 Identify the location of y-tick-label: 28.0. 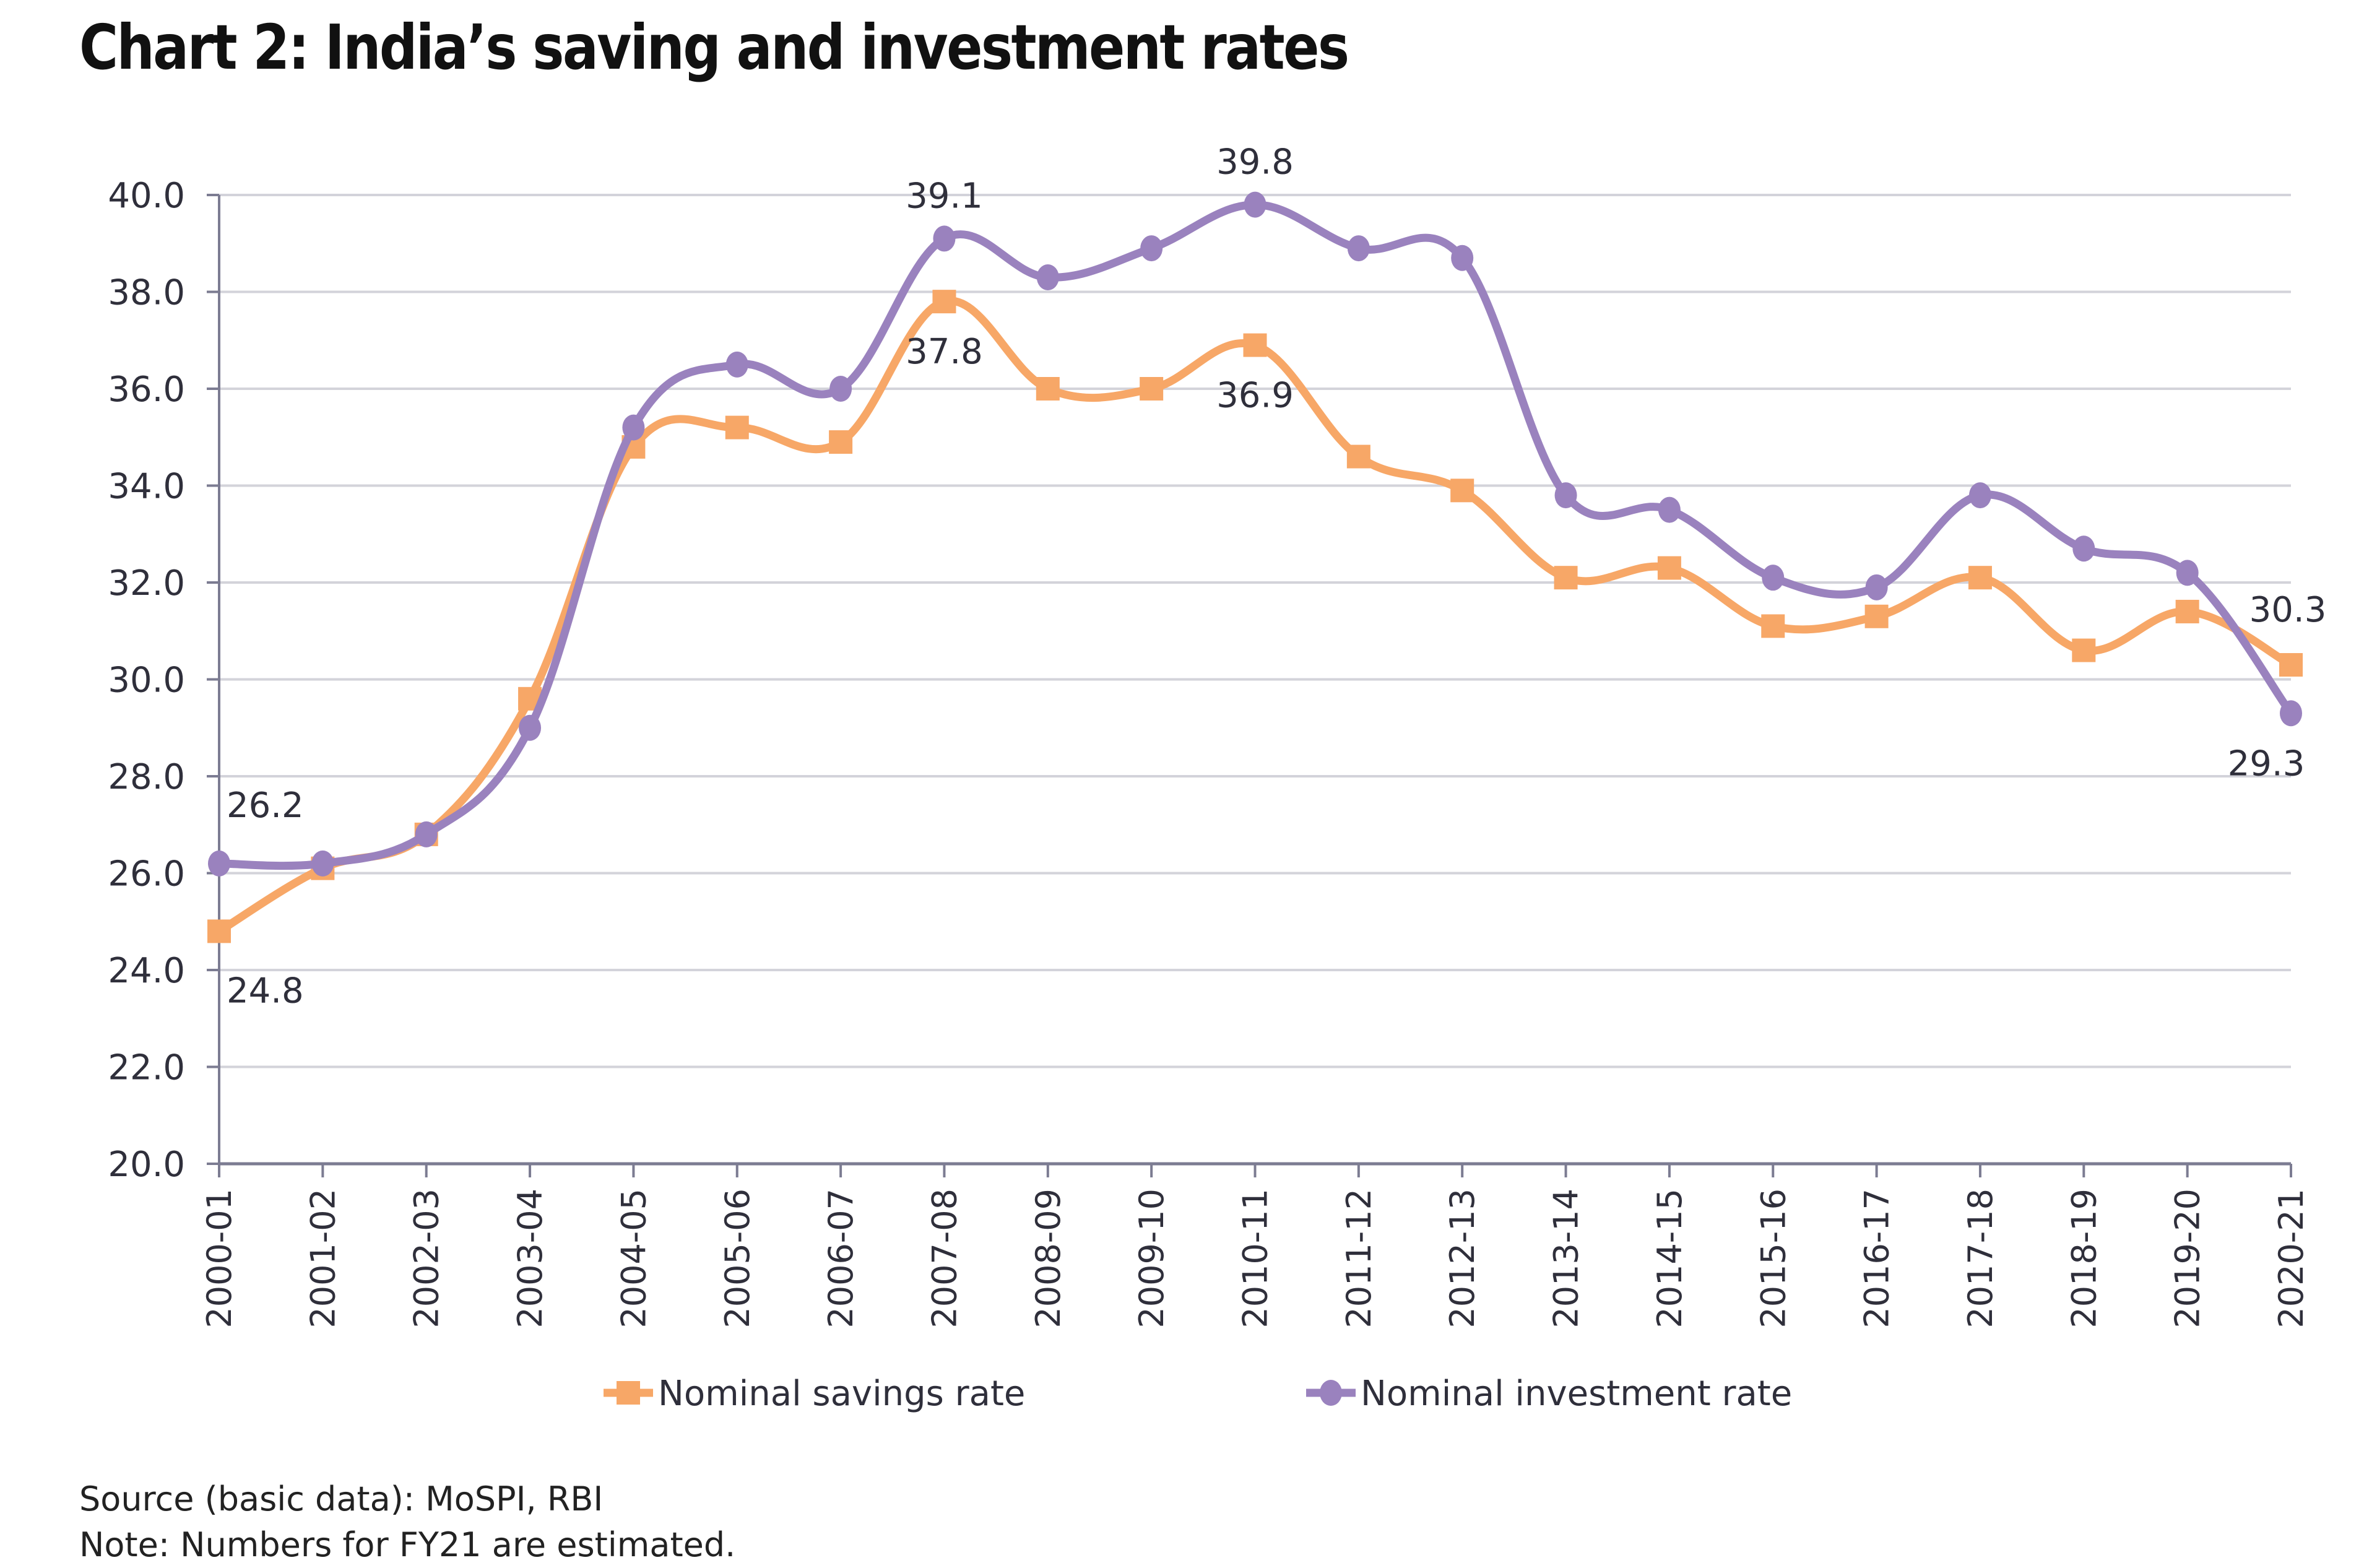
(146, 777).